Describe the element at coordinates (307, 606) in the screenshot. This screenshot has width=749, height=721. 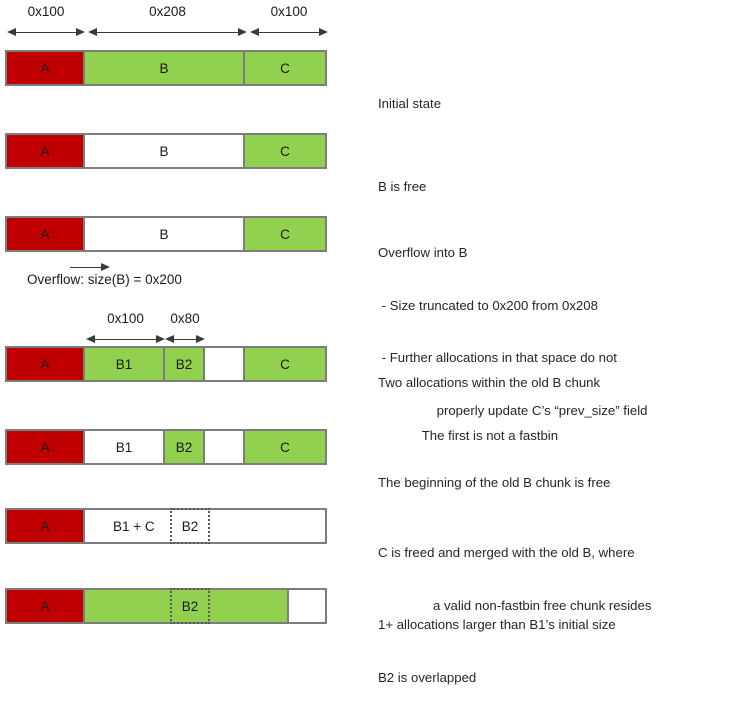
I see `chunk-remainder-free` at that location.